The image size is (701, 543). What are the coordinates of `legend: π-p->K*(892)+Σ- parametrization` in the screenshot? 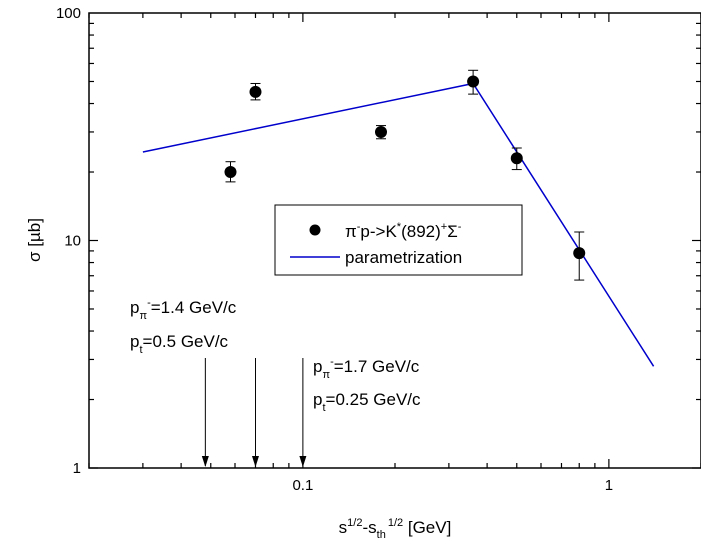 It's located at (398, 240).